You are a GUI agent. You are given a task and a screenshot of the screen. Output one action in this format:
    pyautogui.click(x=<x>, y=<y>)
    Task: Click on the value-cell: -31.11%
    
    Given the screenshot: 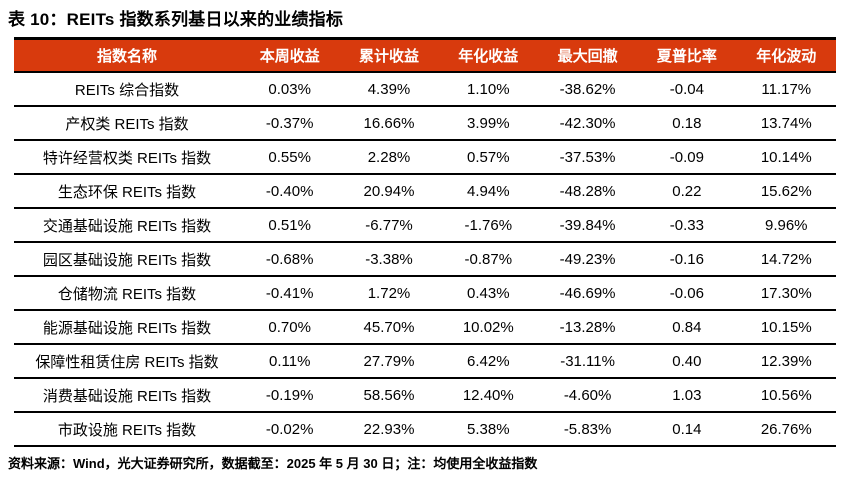 What is the action you would take?
    pyautogui.click(x=587, y=361)
    